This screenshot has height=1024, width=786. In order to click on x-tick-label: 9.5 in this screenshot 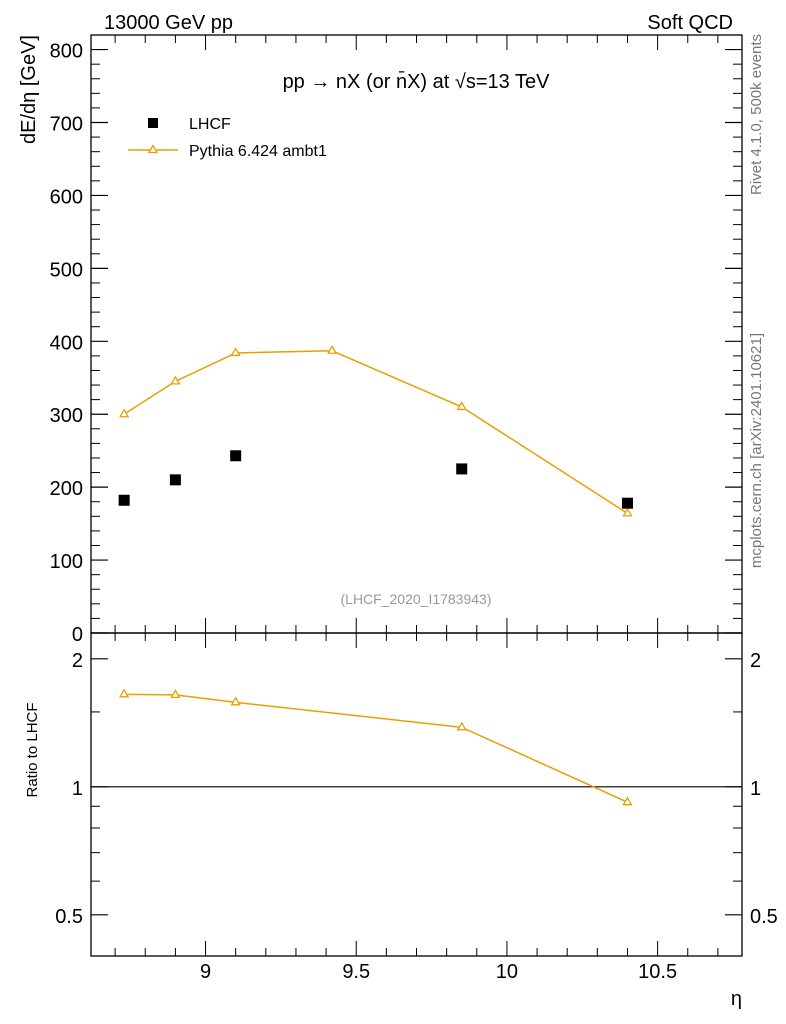, I will do `click(356, 972)`.